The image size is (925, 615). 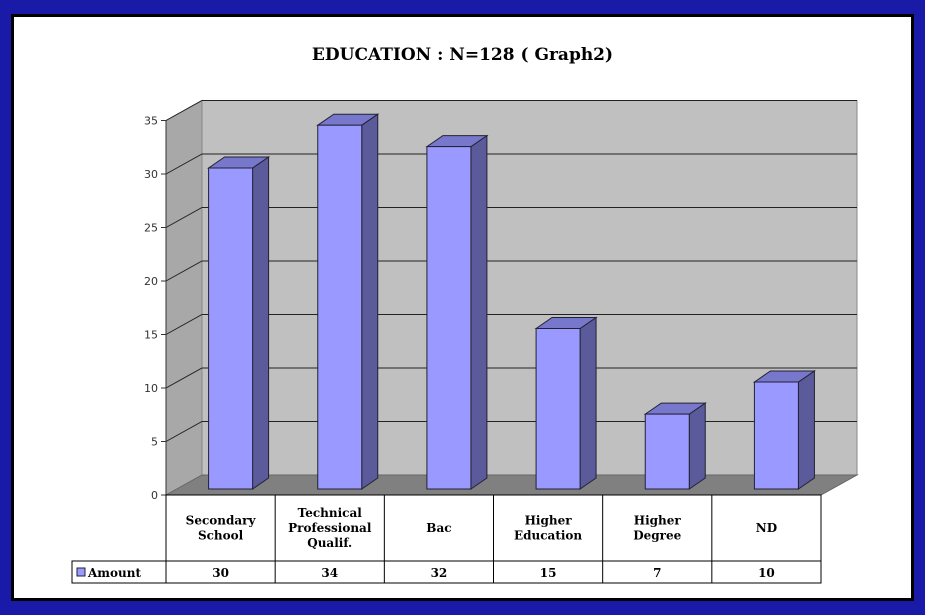 What do you see at coordinates (151, 388) in the screenshot?
I see `y-tick-label: 10` at bounding box center [151, 388].